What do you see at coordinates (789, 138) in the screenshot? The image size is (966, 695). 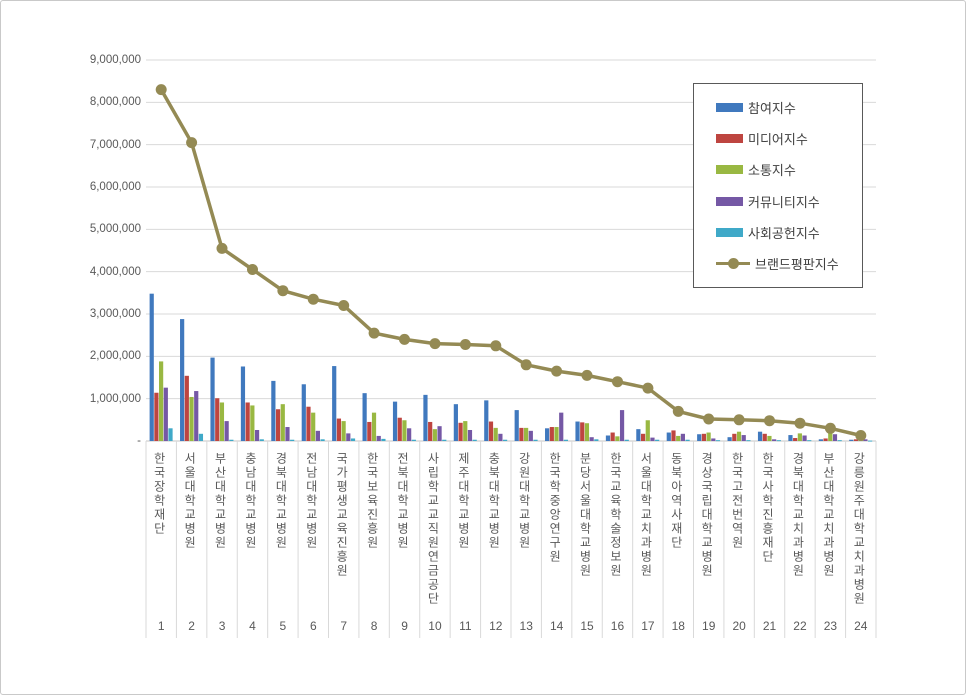 I see `legend-item-2: 미디어지수` at bounding box center [789, 138].